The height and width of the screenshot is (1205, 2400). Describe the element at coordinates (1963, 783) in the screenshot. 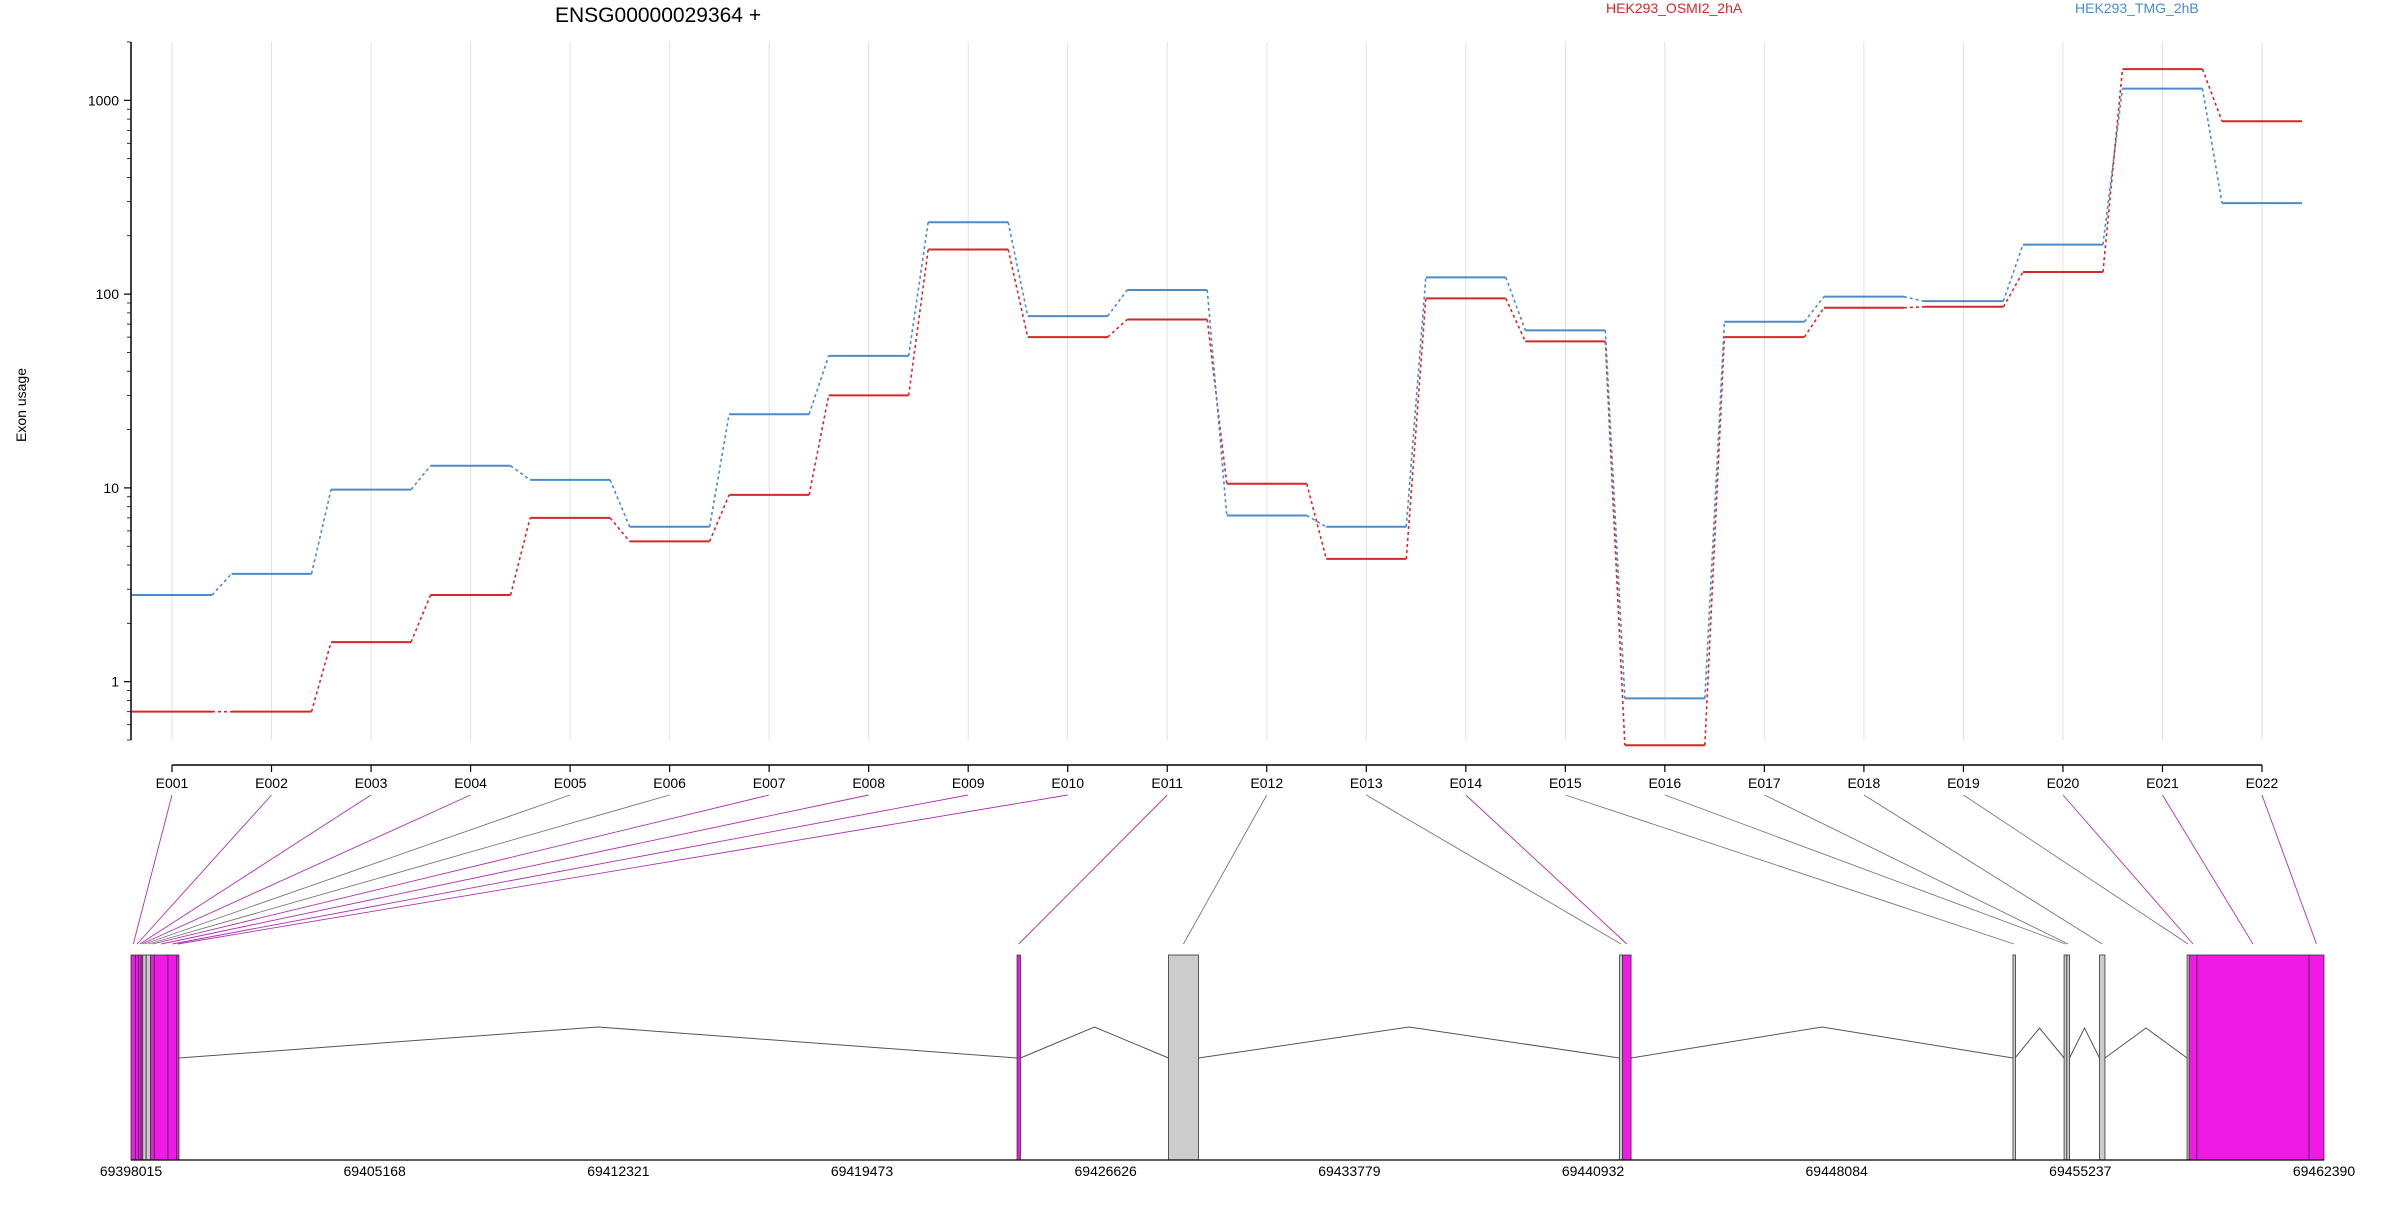

I see `x-tick-label-e019: E019` at that location.